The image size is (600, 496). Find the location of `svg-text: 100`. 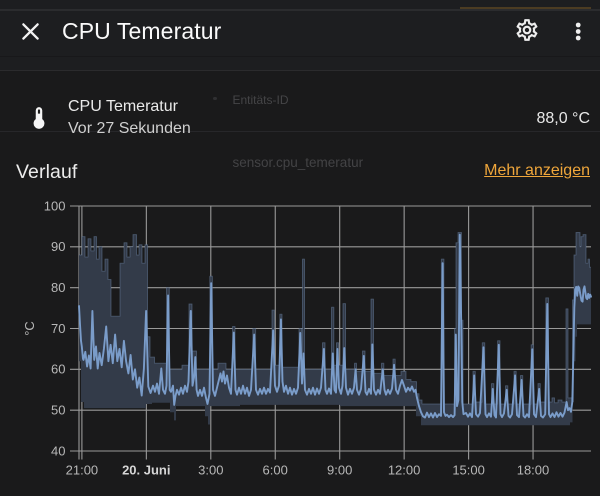

svg-text: 100 is located at coordinates (55, 205).